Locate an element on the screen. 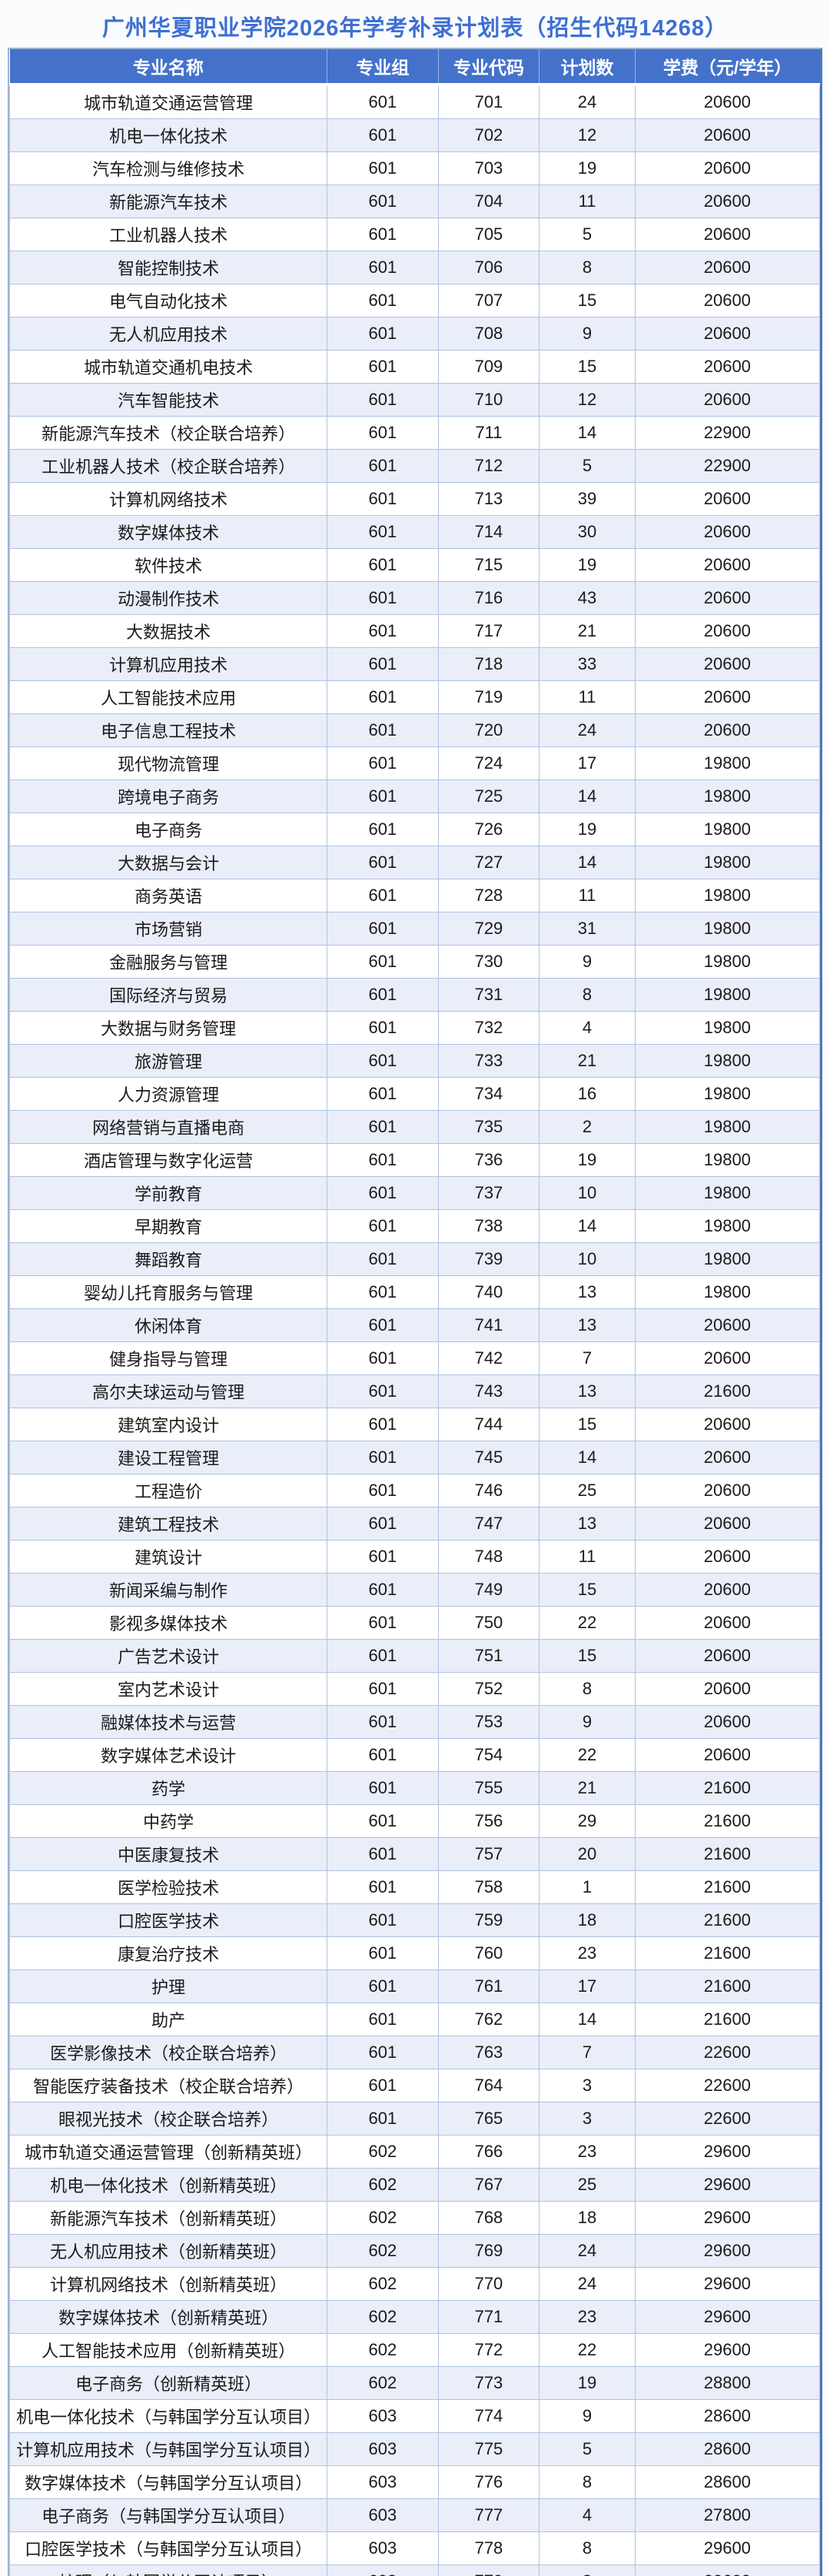 The width and height of the screenshot is (830, 2576). code-cell: 757 is located at coordinates (488, 1854).